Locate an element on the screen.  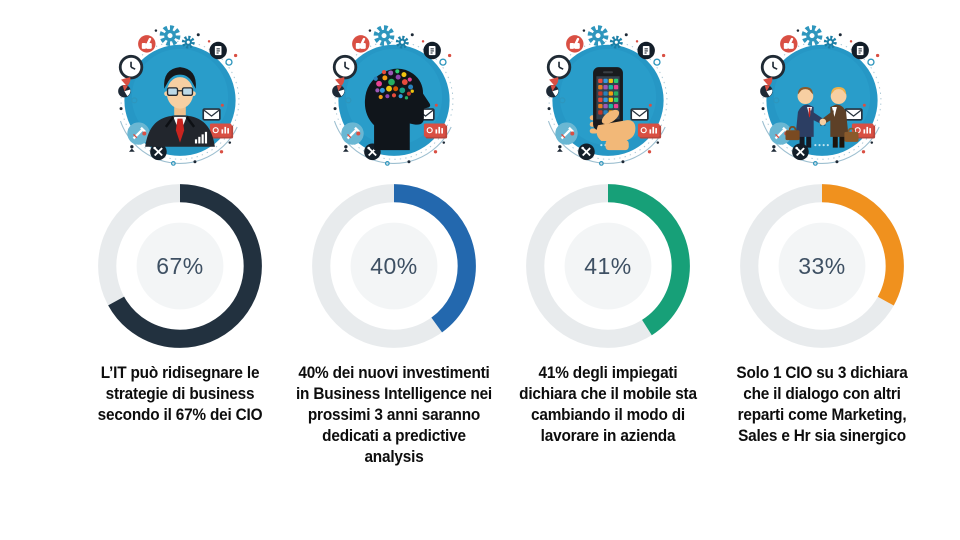
percent-value: 41% is located at coordinates (608, 265).